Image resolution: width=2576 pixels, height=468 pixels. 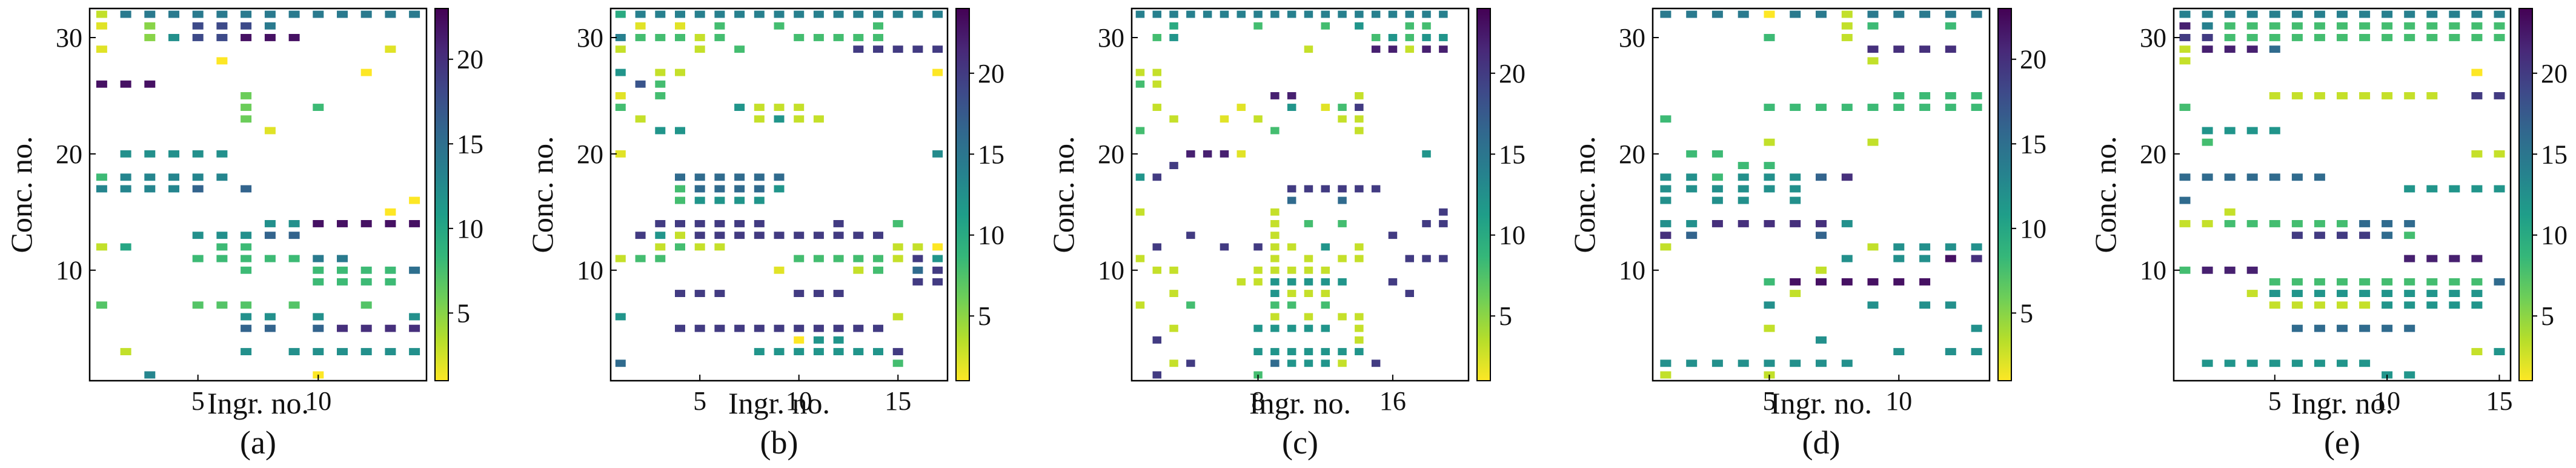 I want to click on colorbar, so click(x=2005, y=194).